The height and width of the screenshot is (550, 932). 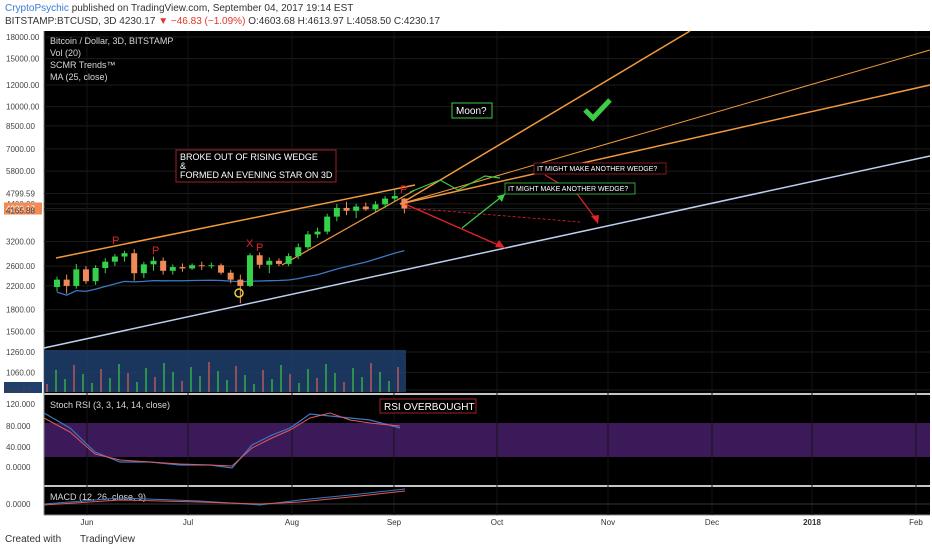 I want to click on legend-ma: MA (25, close), so click(x=79, y=77).